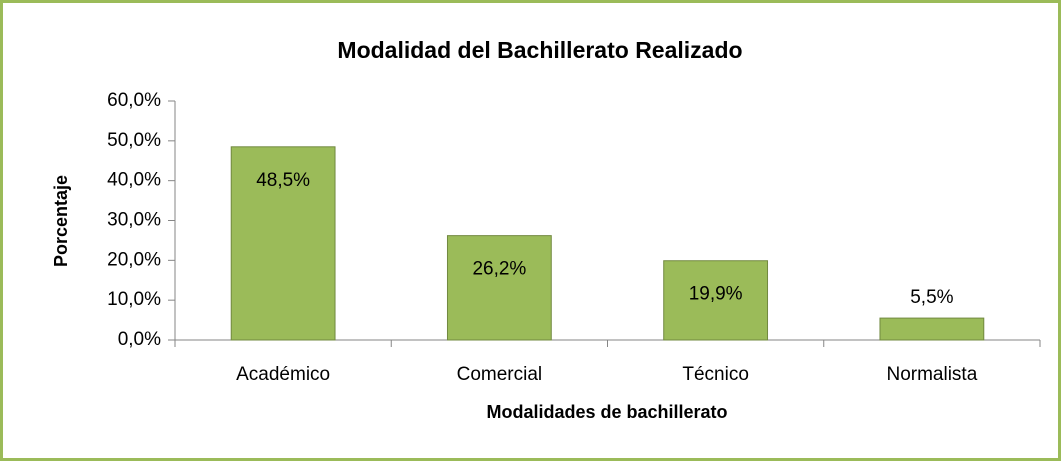 This screenshot has height=461, width=1061. What do you see at coordinates (716, 294) in the screenshot?
I see `data-label: 19,9%` at bounding box center [716, 294].